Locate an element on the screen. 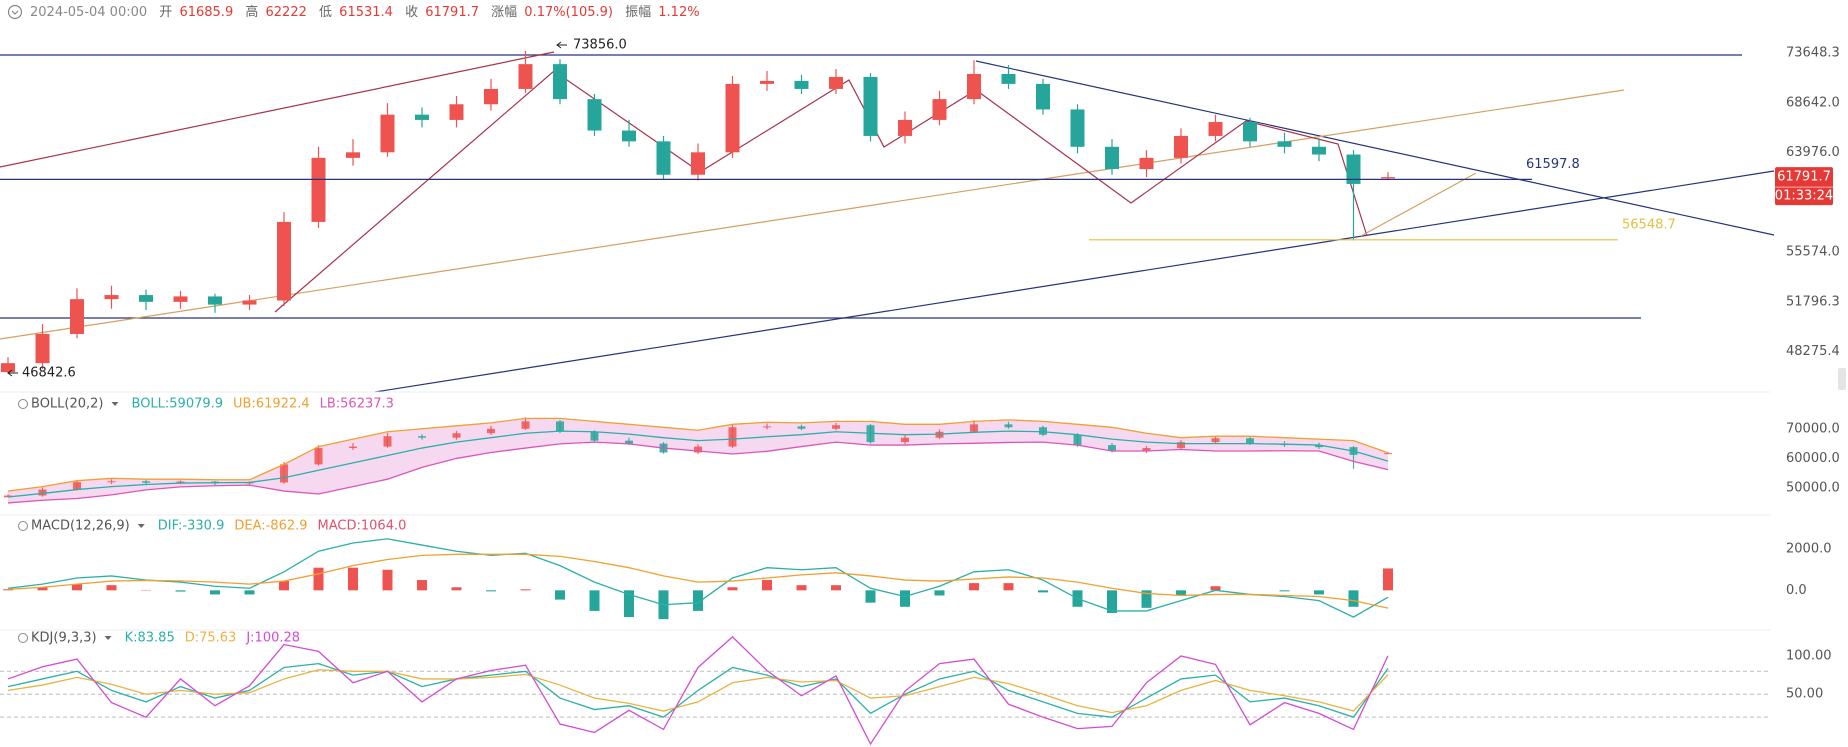 The image size is (1848, 747). legend-entry: J:100.28 is located at coordinates (272, 638).